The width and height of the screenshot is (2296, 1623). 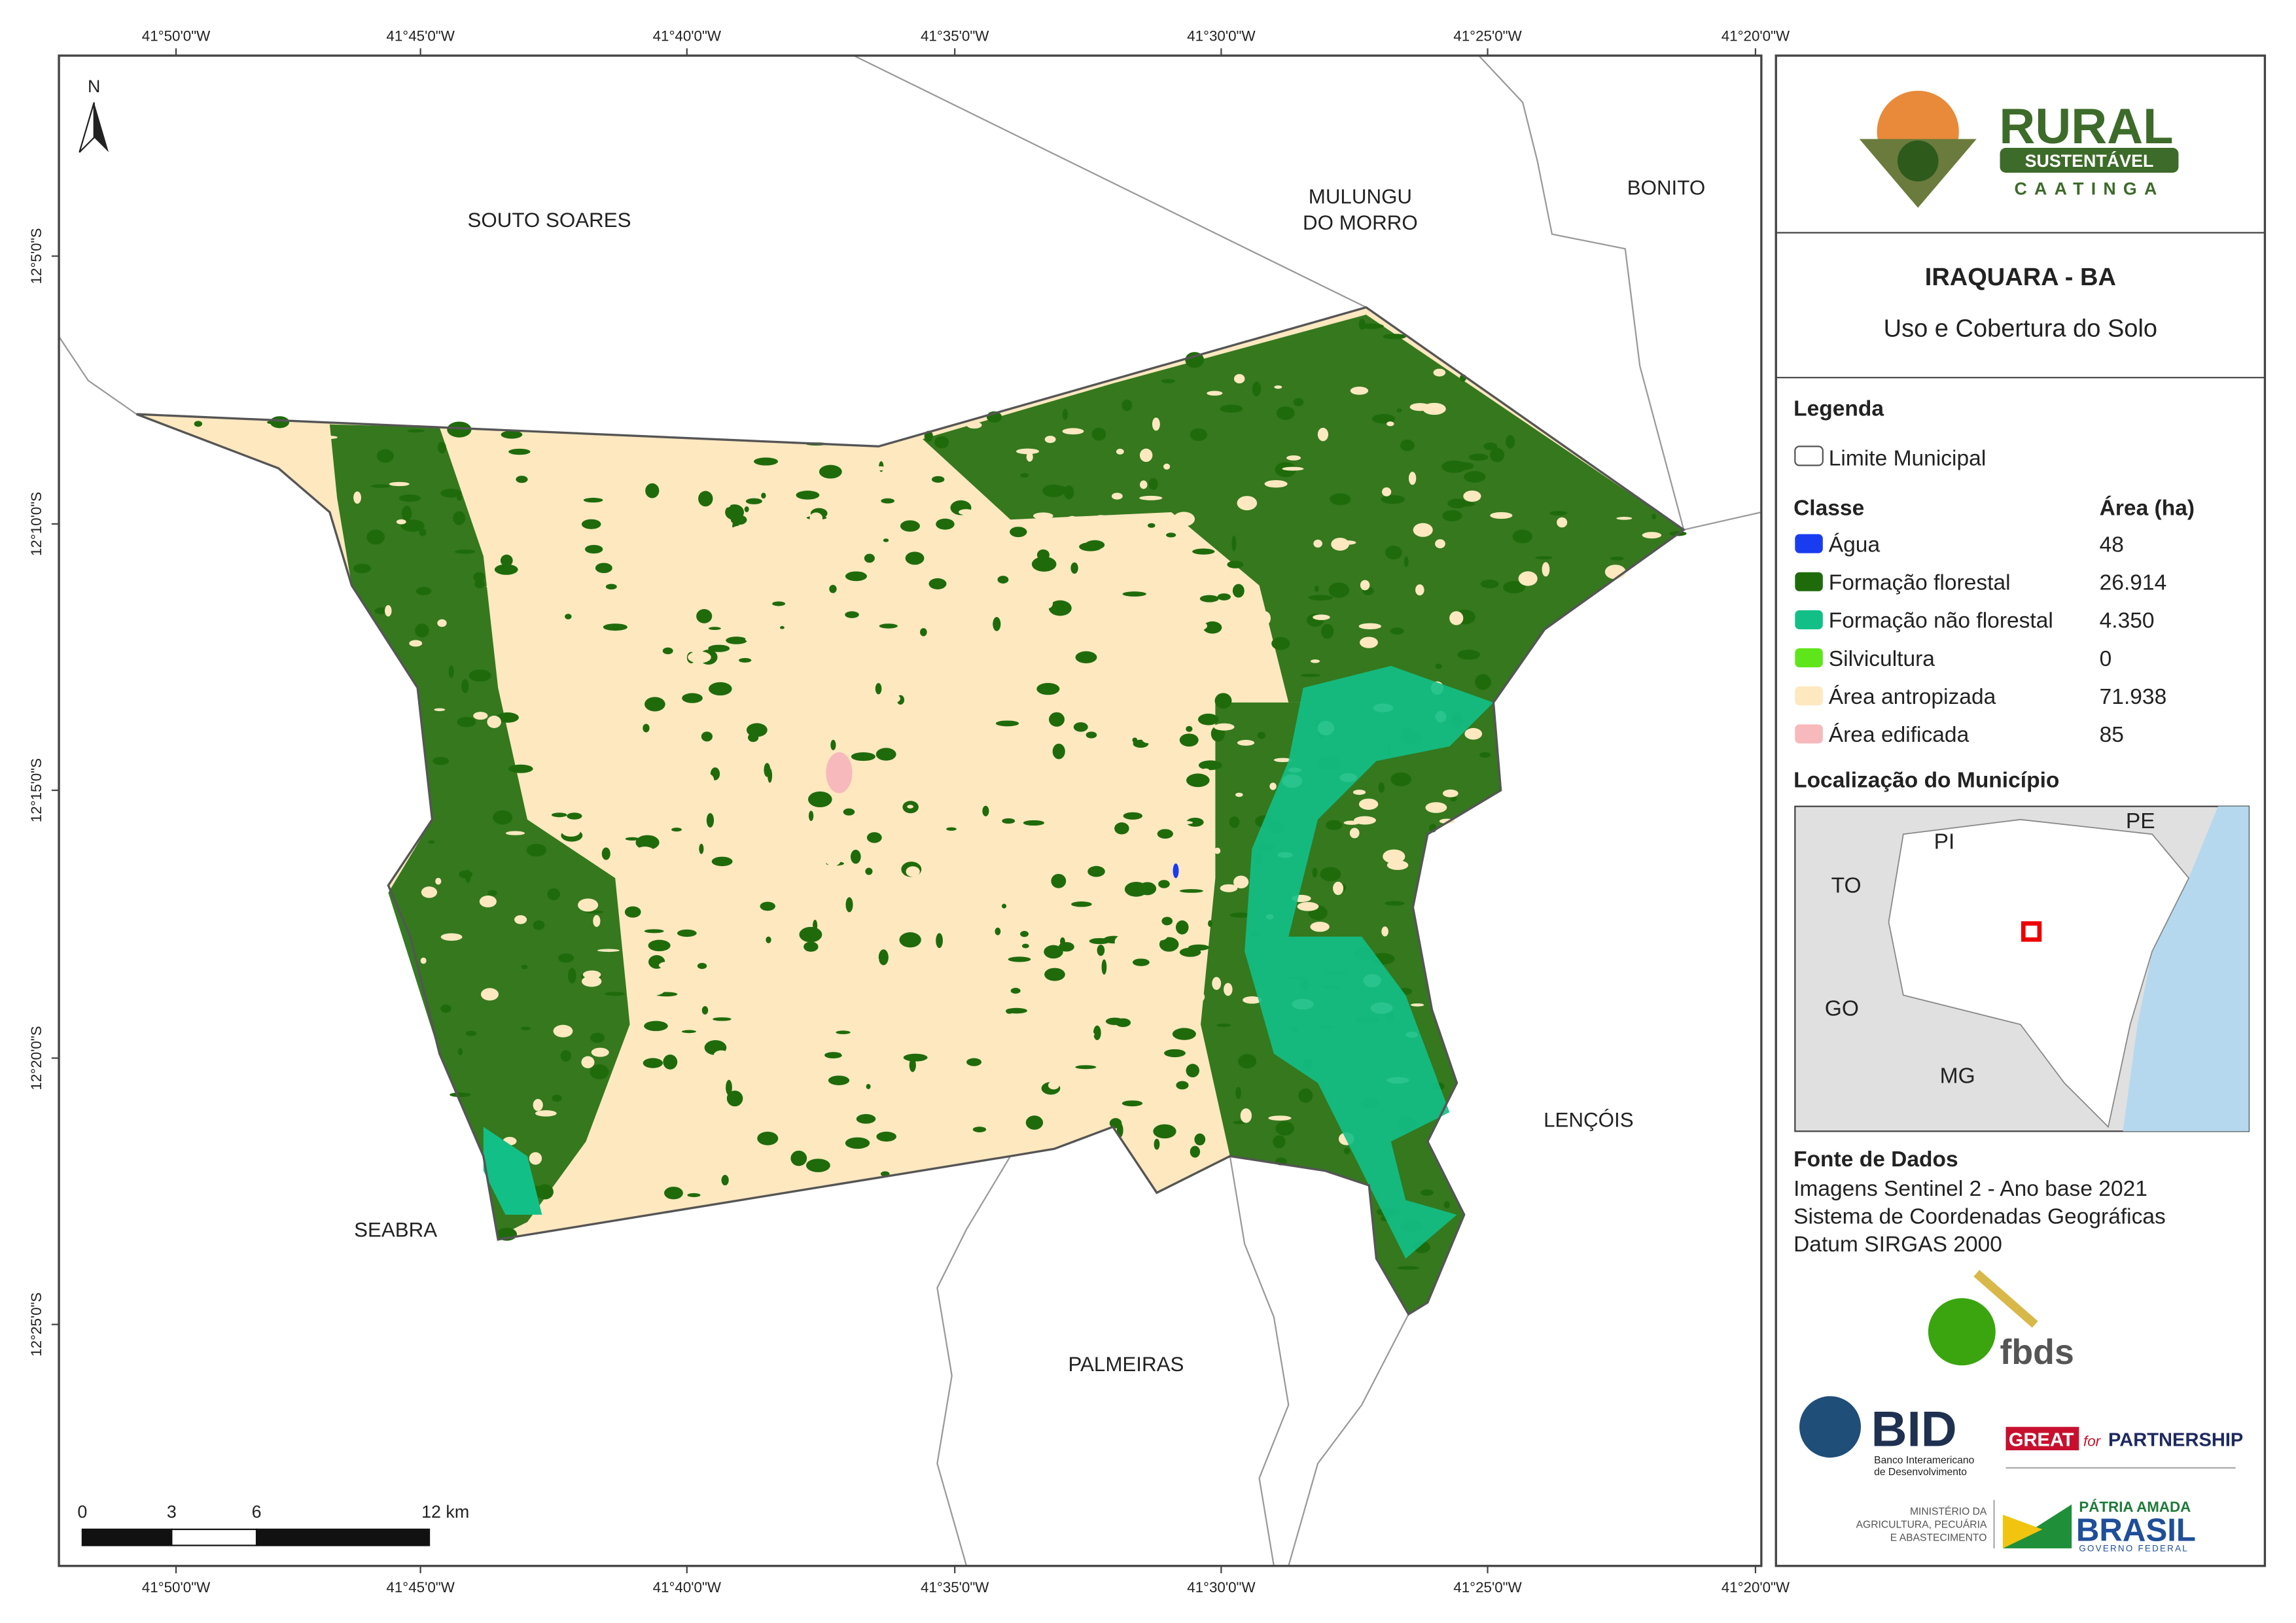 What do you see at coordinates (36, 256) in the screenshot?
I see `lat-label: 12°5'0"S` at bounding box center [36, 256].